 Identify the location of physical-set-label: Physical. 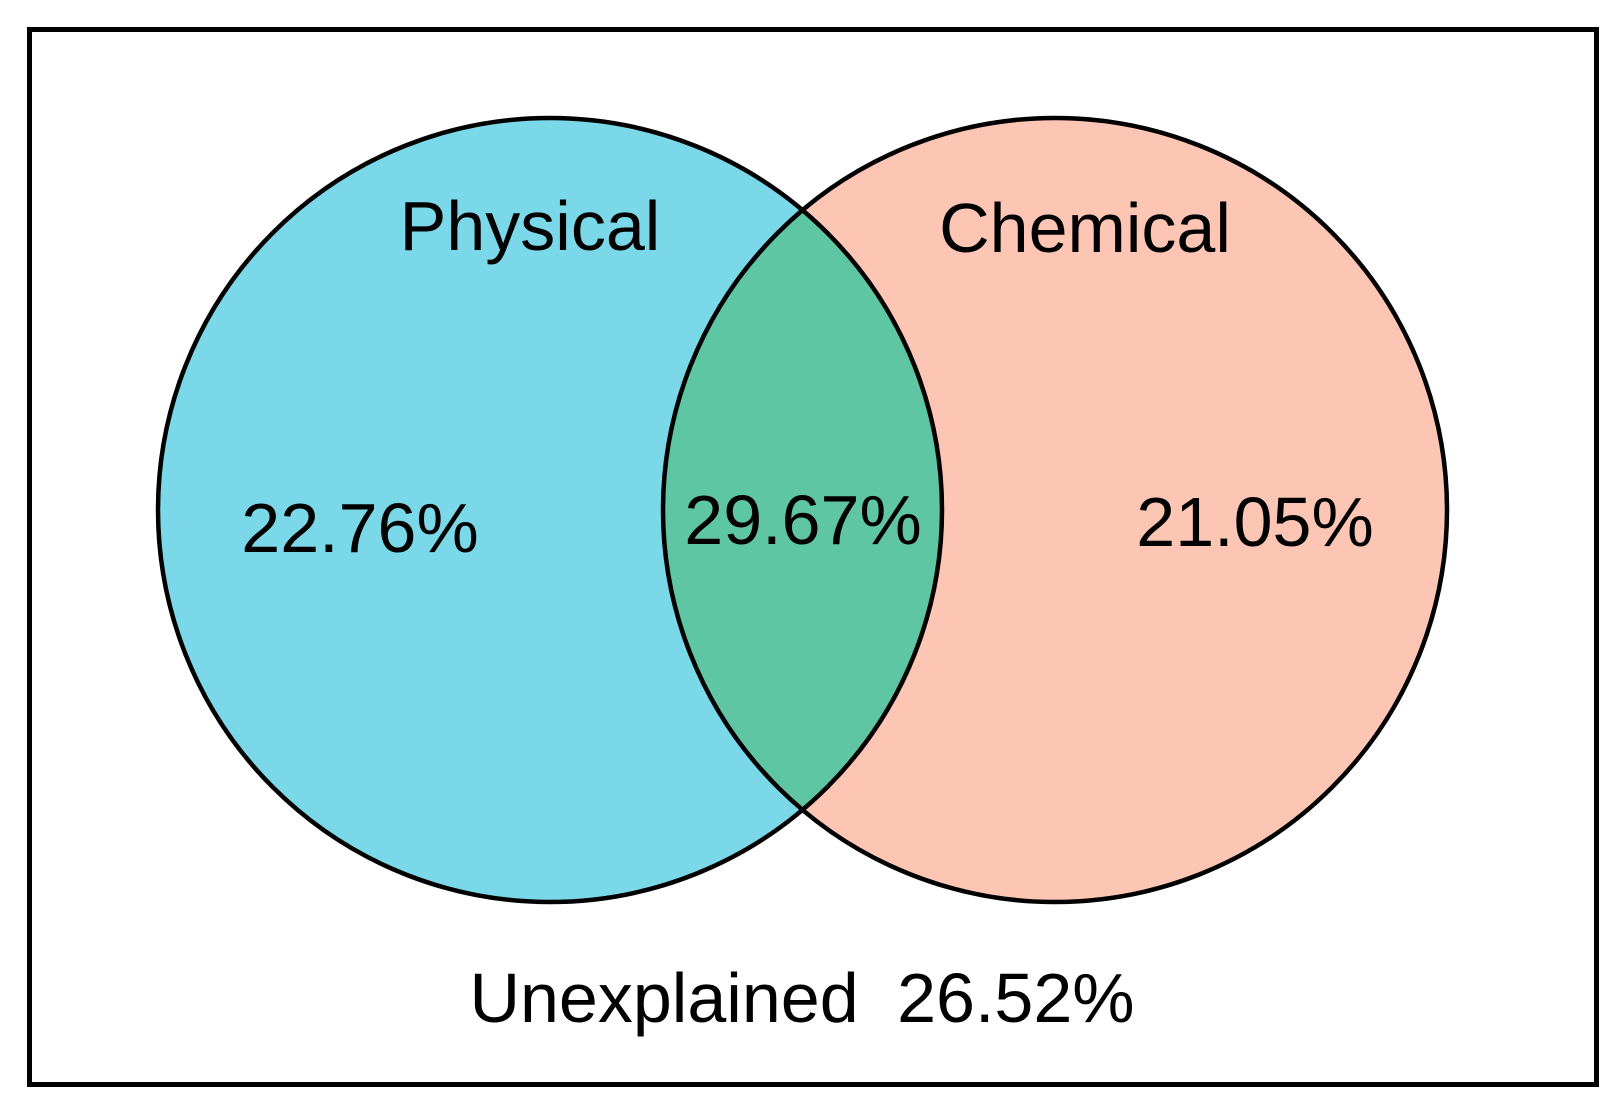
(530, 226).